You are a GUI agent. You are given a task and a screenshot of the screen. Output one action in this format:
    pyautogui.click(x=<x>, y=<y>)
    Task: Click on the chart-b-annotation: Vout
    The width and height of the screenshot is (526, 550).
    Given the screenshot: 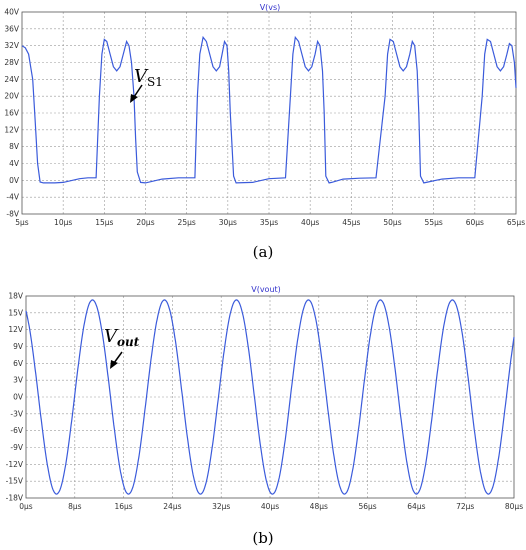 What is the action you would take?
    pyautogui.click(x=122, y=337)
    